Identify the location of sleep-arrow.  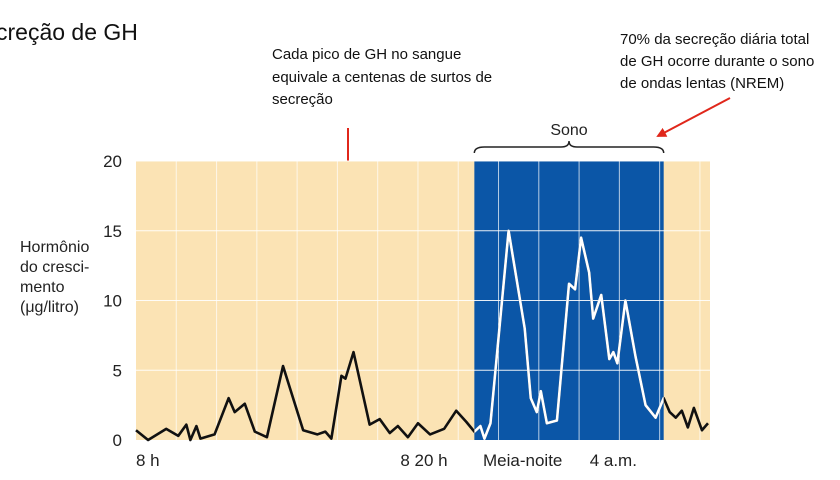
(693, 117).